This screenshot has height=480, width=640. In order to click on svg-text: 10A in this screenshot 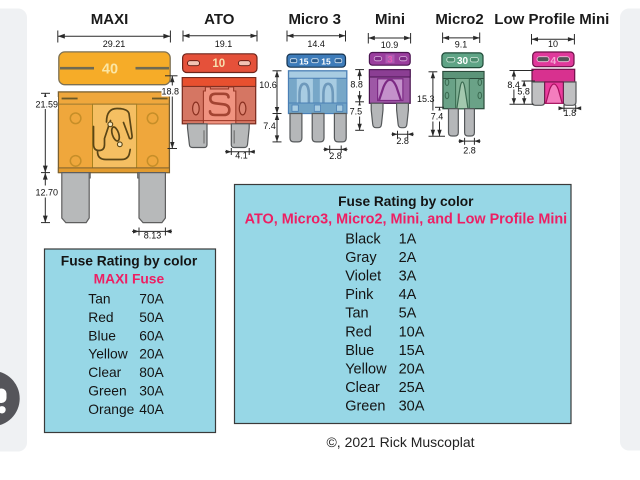, I will do `click(412, 332)`.